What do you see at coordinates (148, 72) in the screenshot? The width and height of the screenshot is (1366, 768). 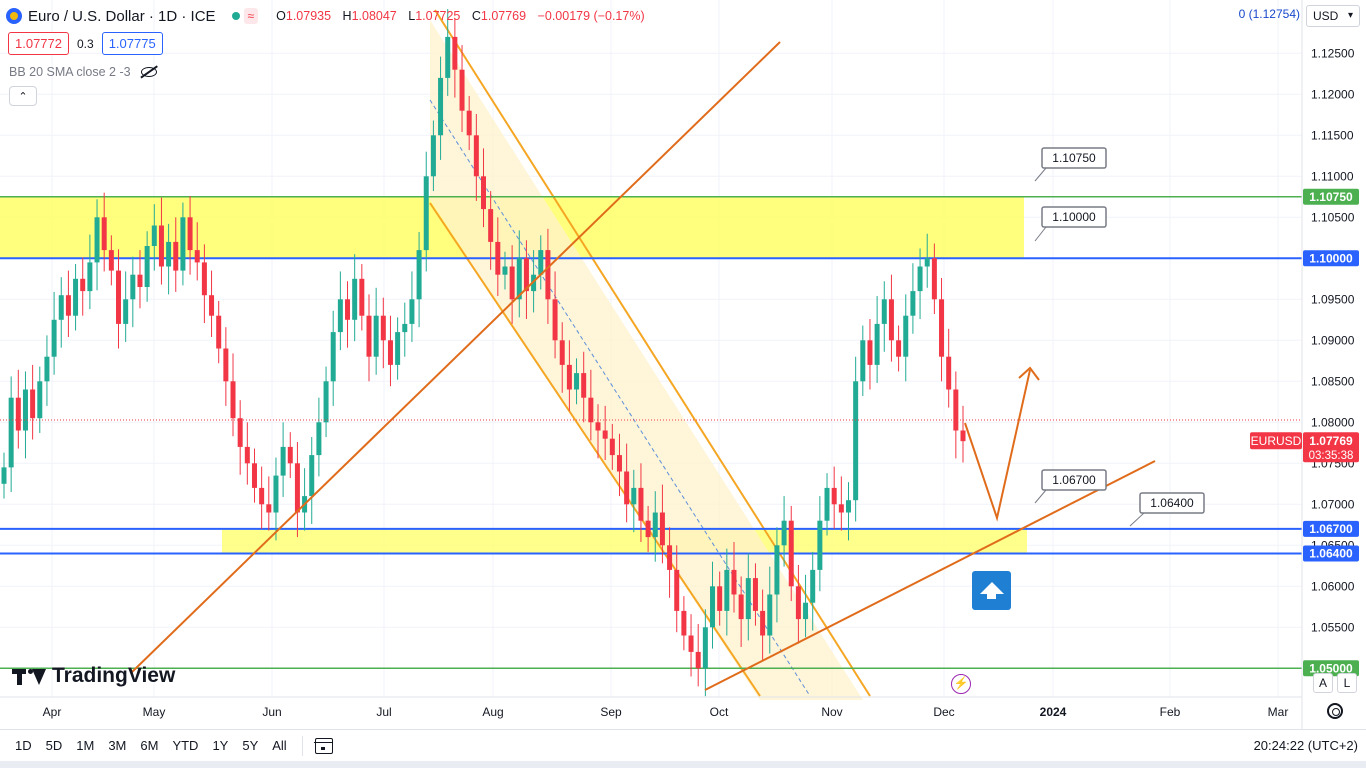 I see `hide-eye-icon` at bounding box center [148, 72].